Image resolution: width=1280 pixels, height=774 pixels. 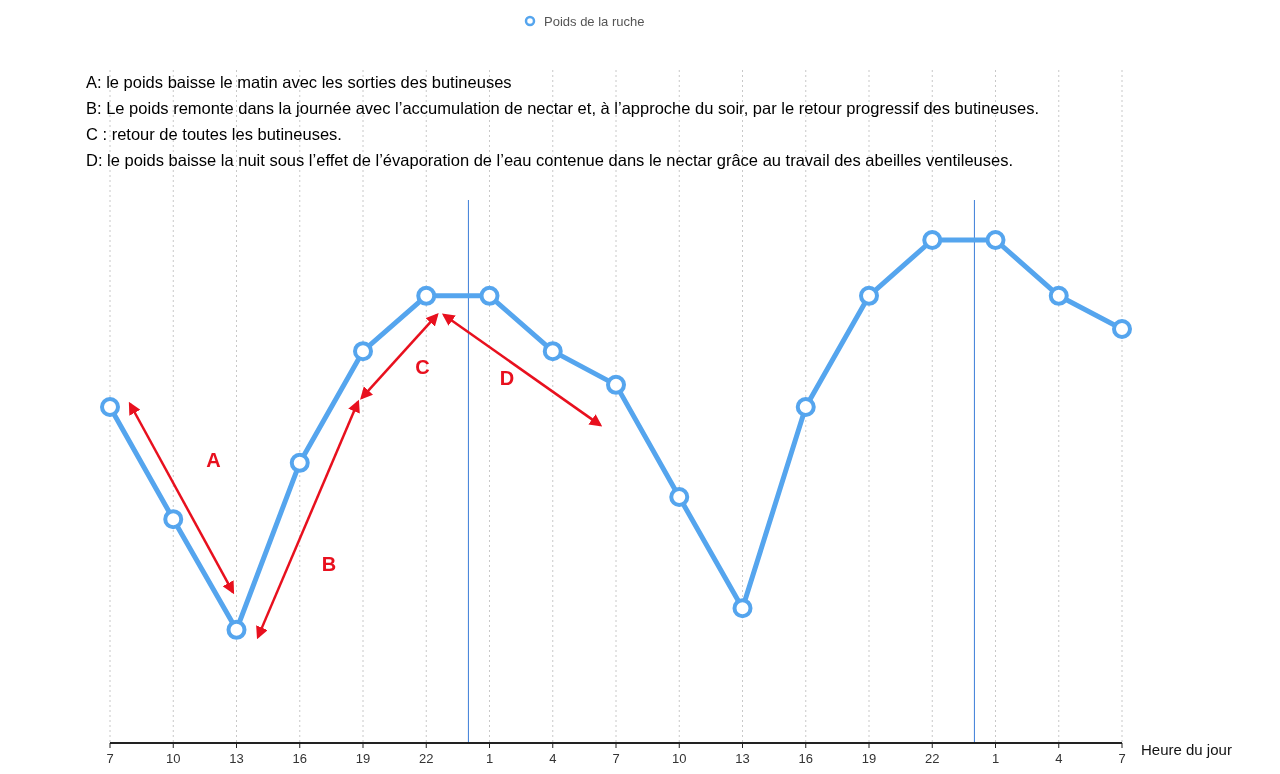 I want to click on text: A: le poids baisse le matin avec les sorties des butineuses, so click(x=299, y=82).